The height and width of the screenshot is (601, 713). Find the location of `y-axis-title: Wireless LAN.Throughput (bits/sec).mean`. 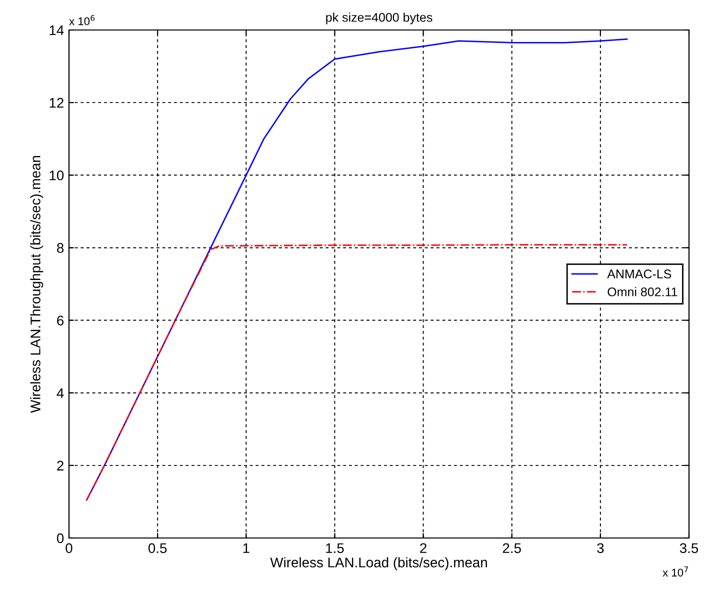

y-axis-title: Wireless LAN.Throughput (bits/sec).mean is located at coordinates (37, 284).